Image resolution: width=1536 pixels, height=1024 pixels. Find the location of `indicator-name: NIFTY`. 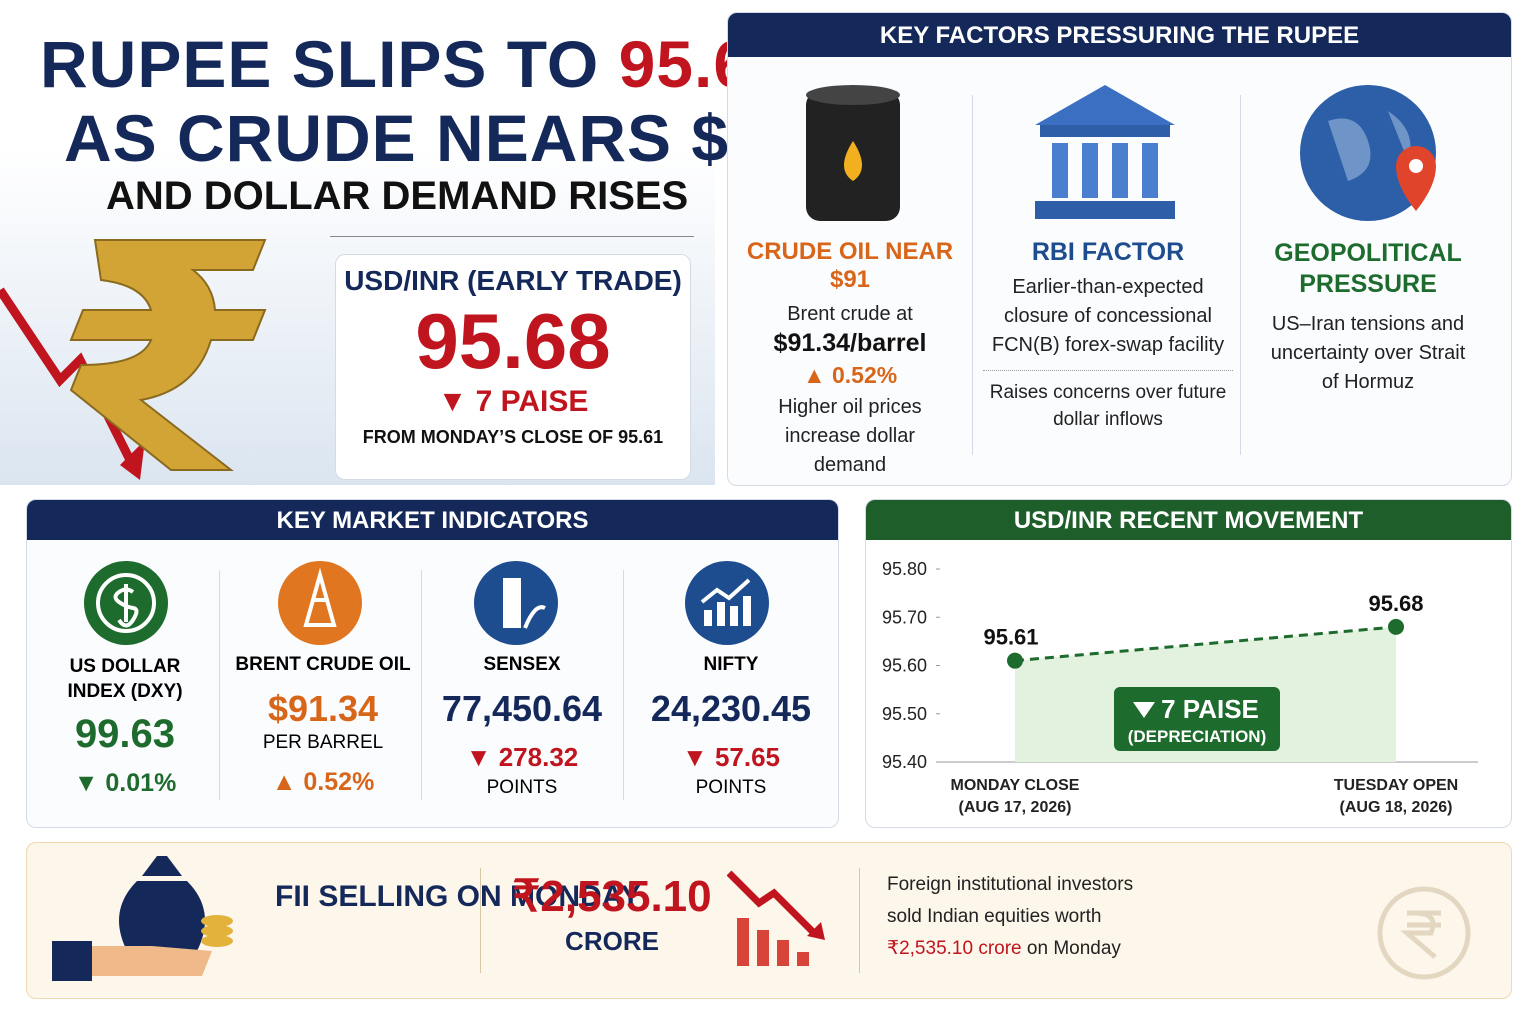

indicator-name: NIFTY is located at coordinates (731, 664).